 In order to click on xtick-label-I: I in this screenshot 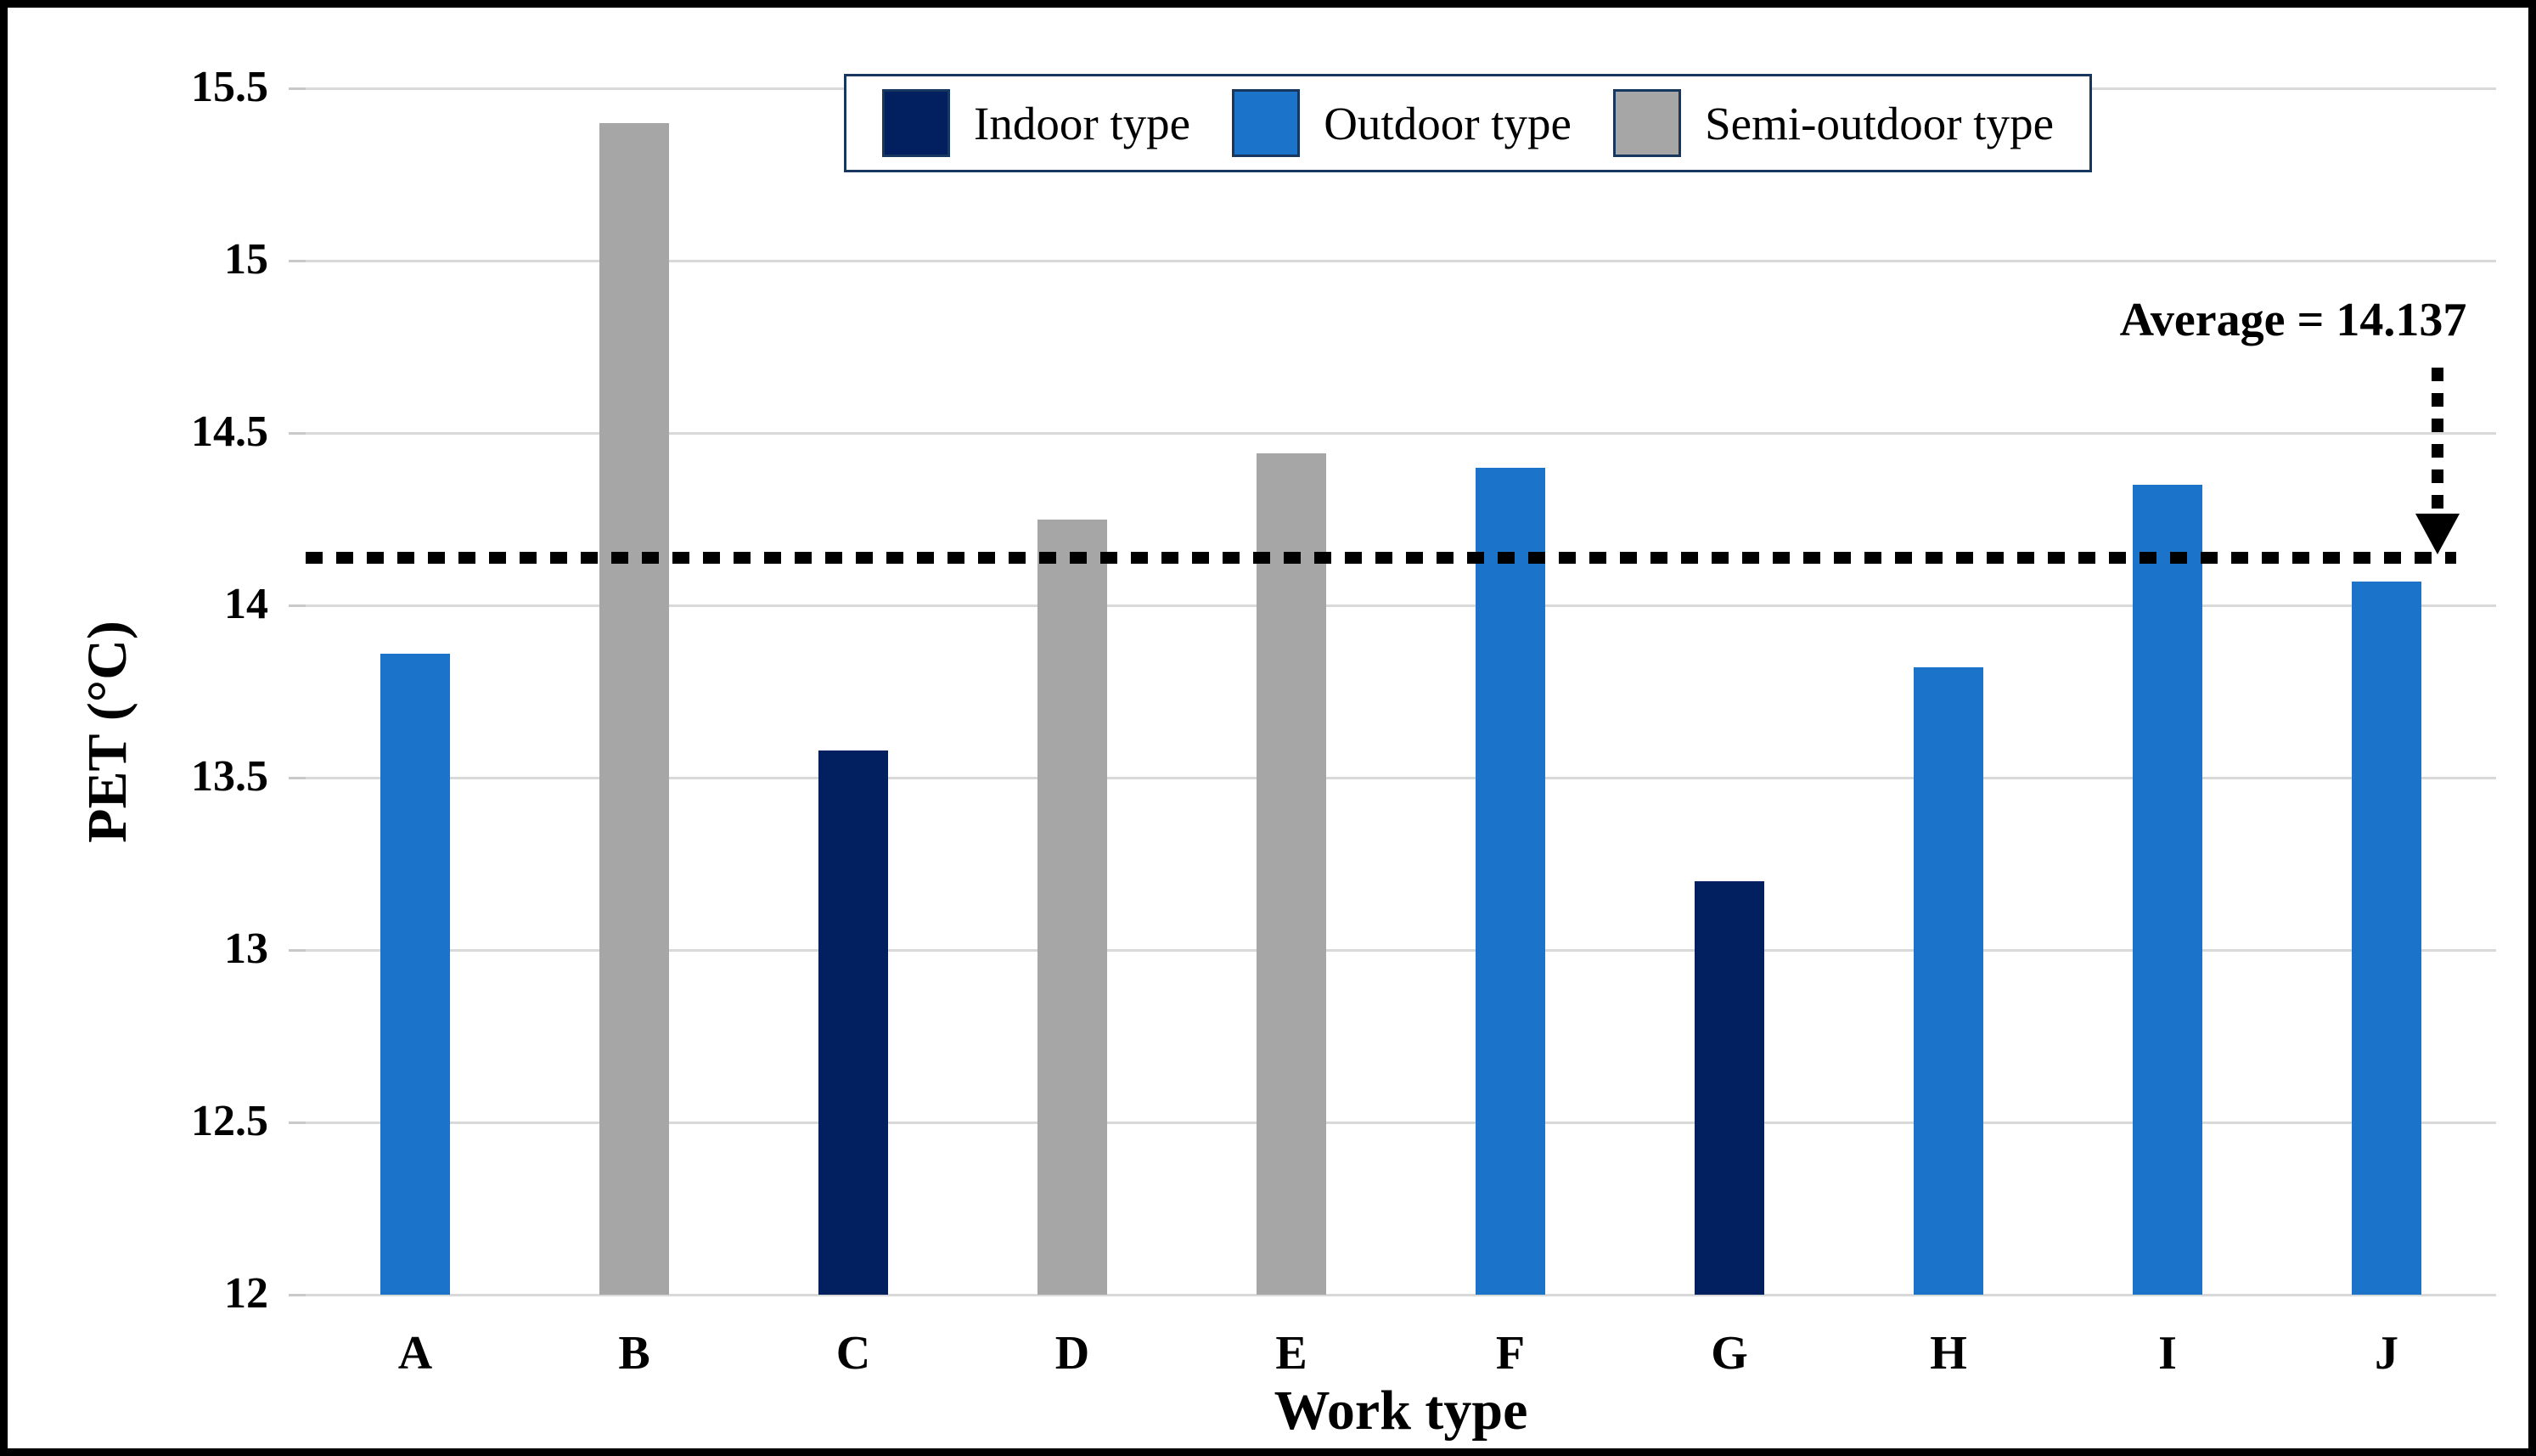, I will do `click(2167, 1353)`.